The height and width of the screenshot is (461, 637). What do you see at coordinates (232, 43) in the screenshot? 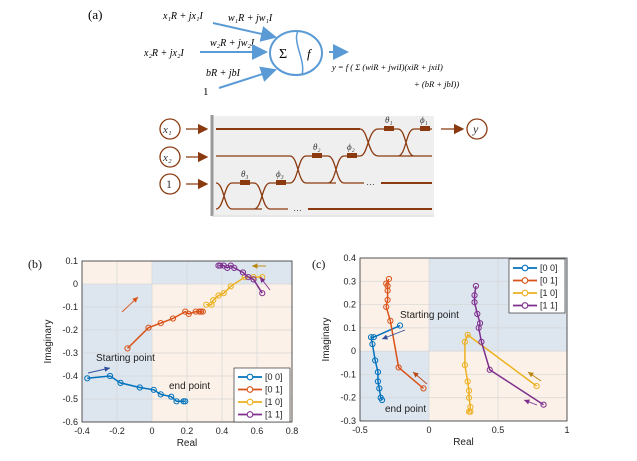
I see `weight-2-label: w₂R + jw₂I` at bounding box center [232, 43].